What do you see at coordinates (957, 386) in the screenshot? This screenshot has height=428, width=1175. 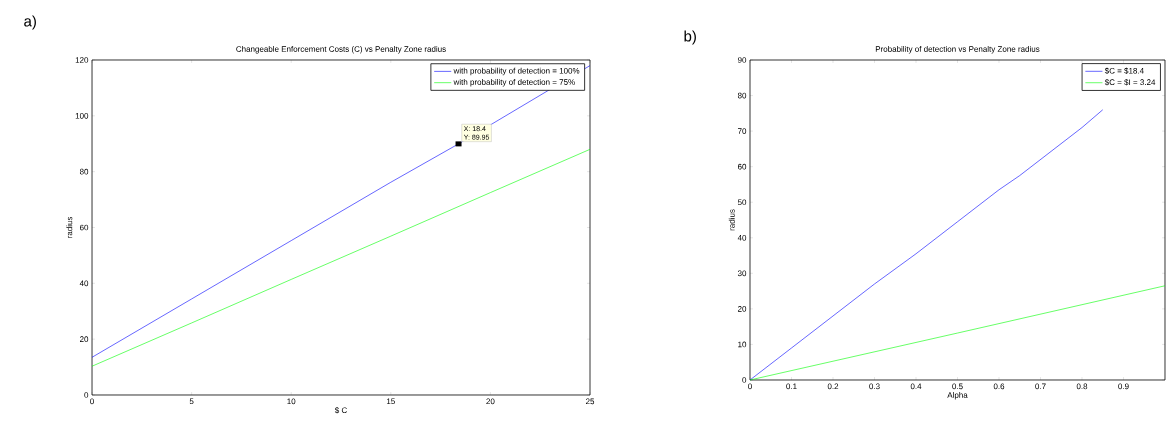 I see `x-tick-label: 0.5` at bounding box center [957, 386].